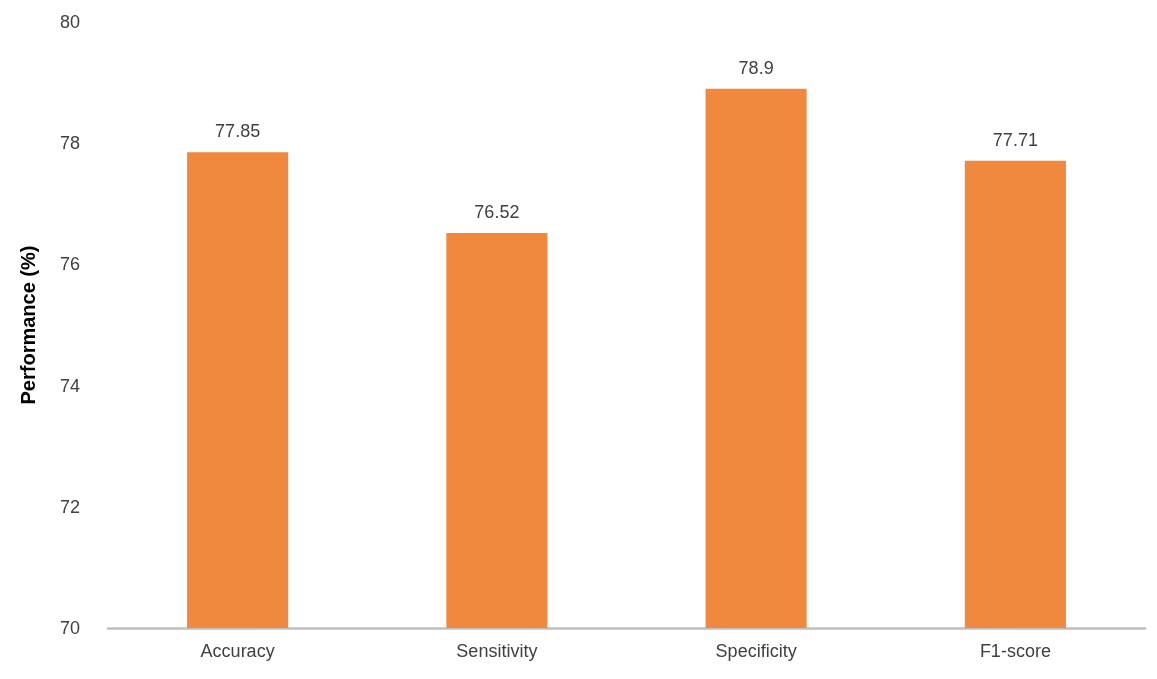  What do you see at coordinates (756, 651) in the screenshot?
I see `x-tick-label: Specificity` at bounding box center [756, 651].